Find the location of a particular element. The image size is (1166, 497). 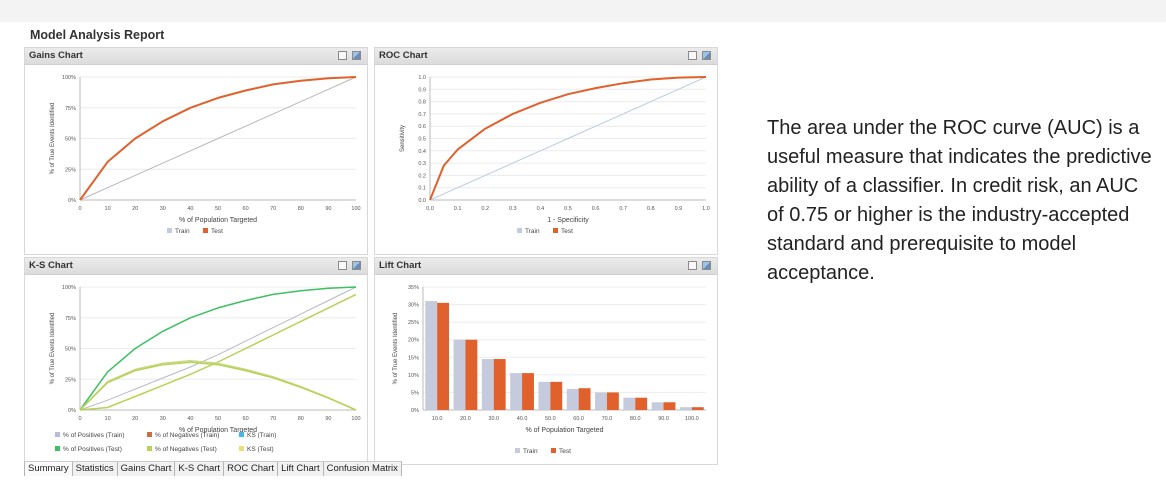

top-strip is located at coordinates (583, 11).